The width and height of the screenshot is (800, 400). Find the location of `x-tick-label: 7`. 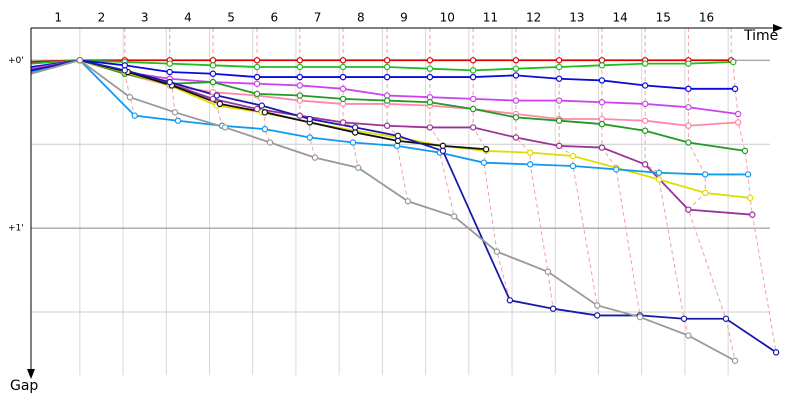

x-tick-label: 7 is located at coordinates (318, 18).